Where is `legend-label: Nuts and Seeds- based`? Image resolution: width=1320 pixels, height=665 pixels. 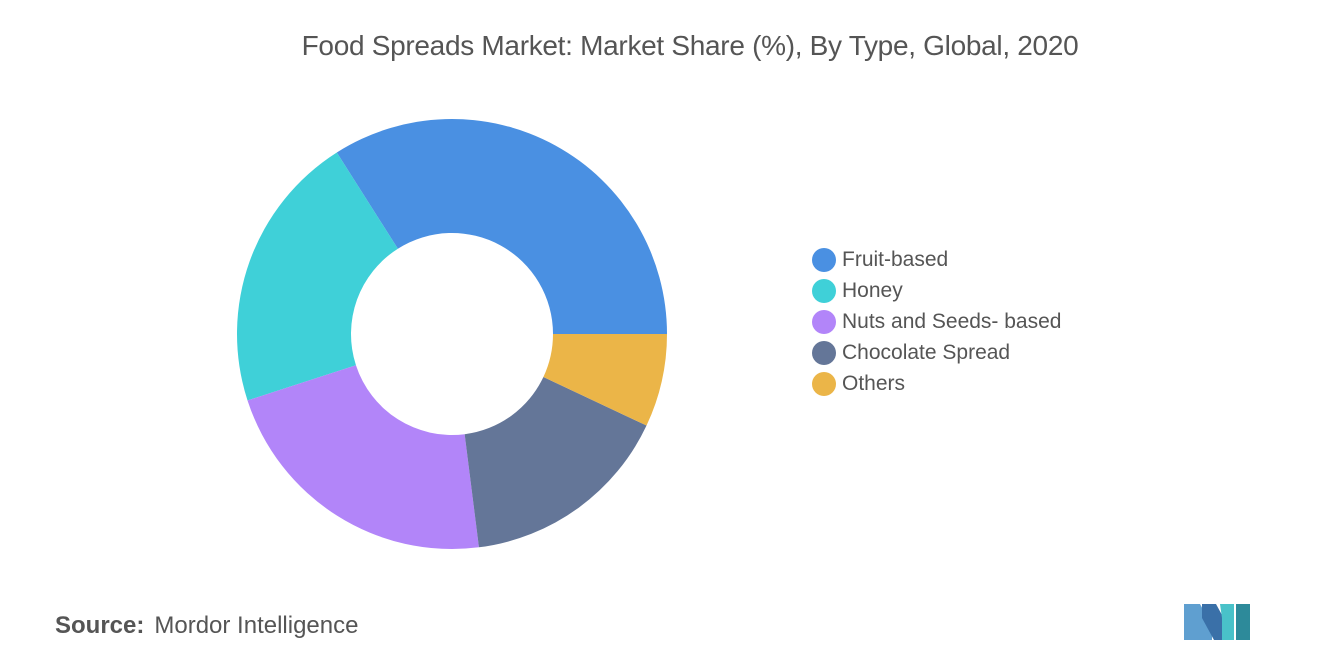
legend-label: Nuts and Seeds- based is located at coordinates (952, 321).